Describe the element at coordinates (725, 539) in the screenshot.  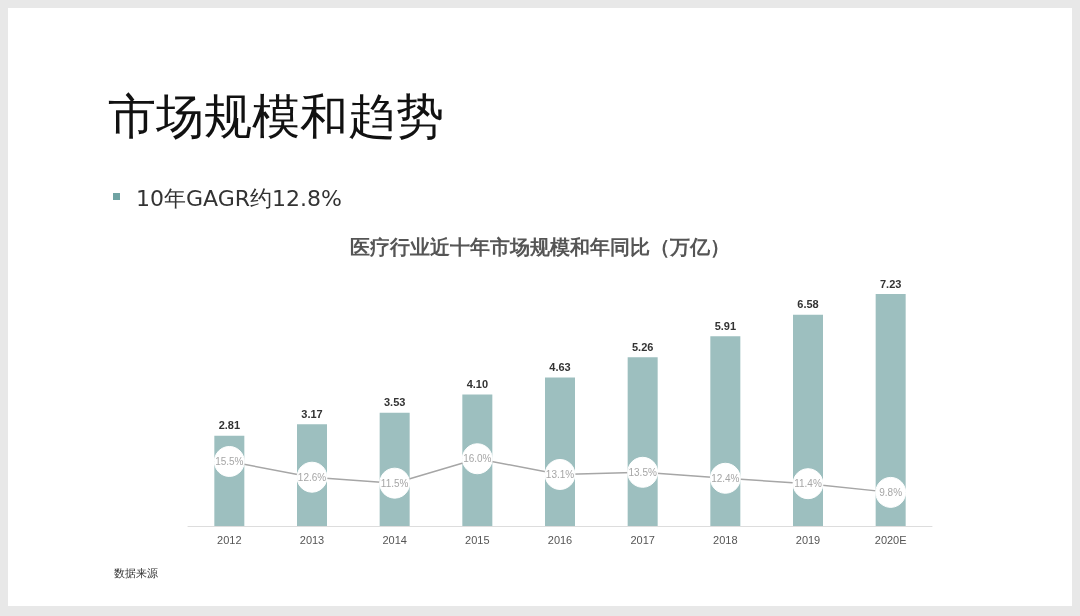
I see `x-tick-label: 2018` at that location.